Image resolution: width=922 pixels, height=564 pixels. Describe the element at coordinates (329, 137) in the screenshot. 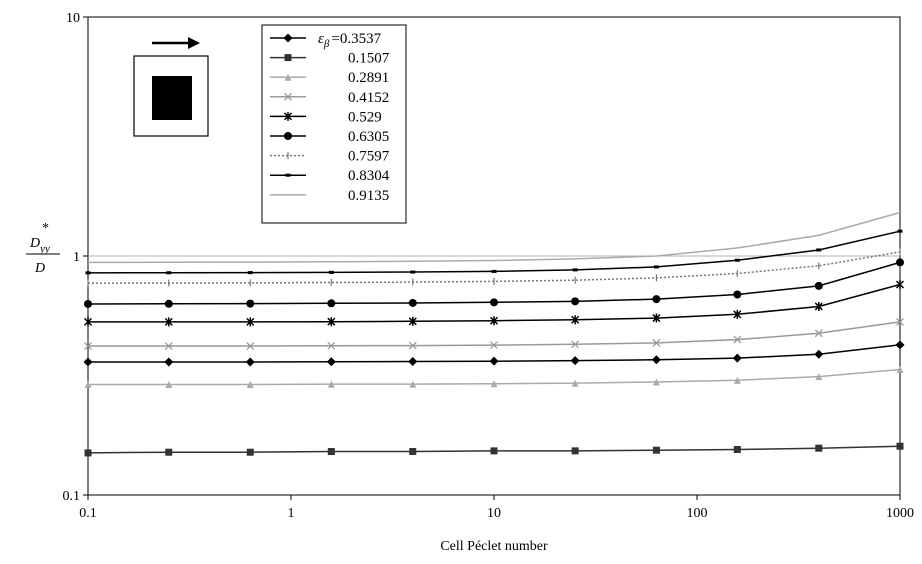

I see `legend-item: 0.6305` at that location.